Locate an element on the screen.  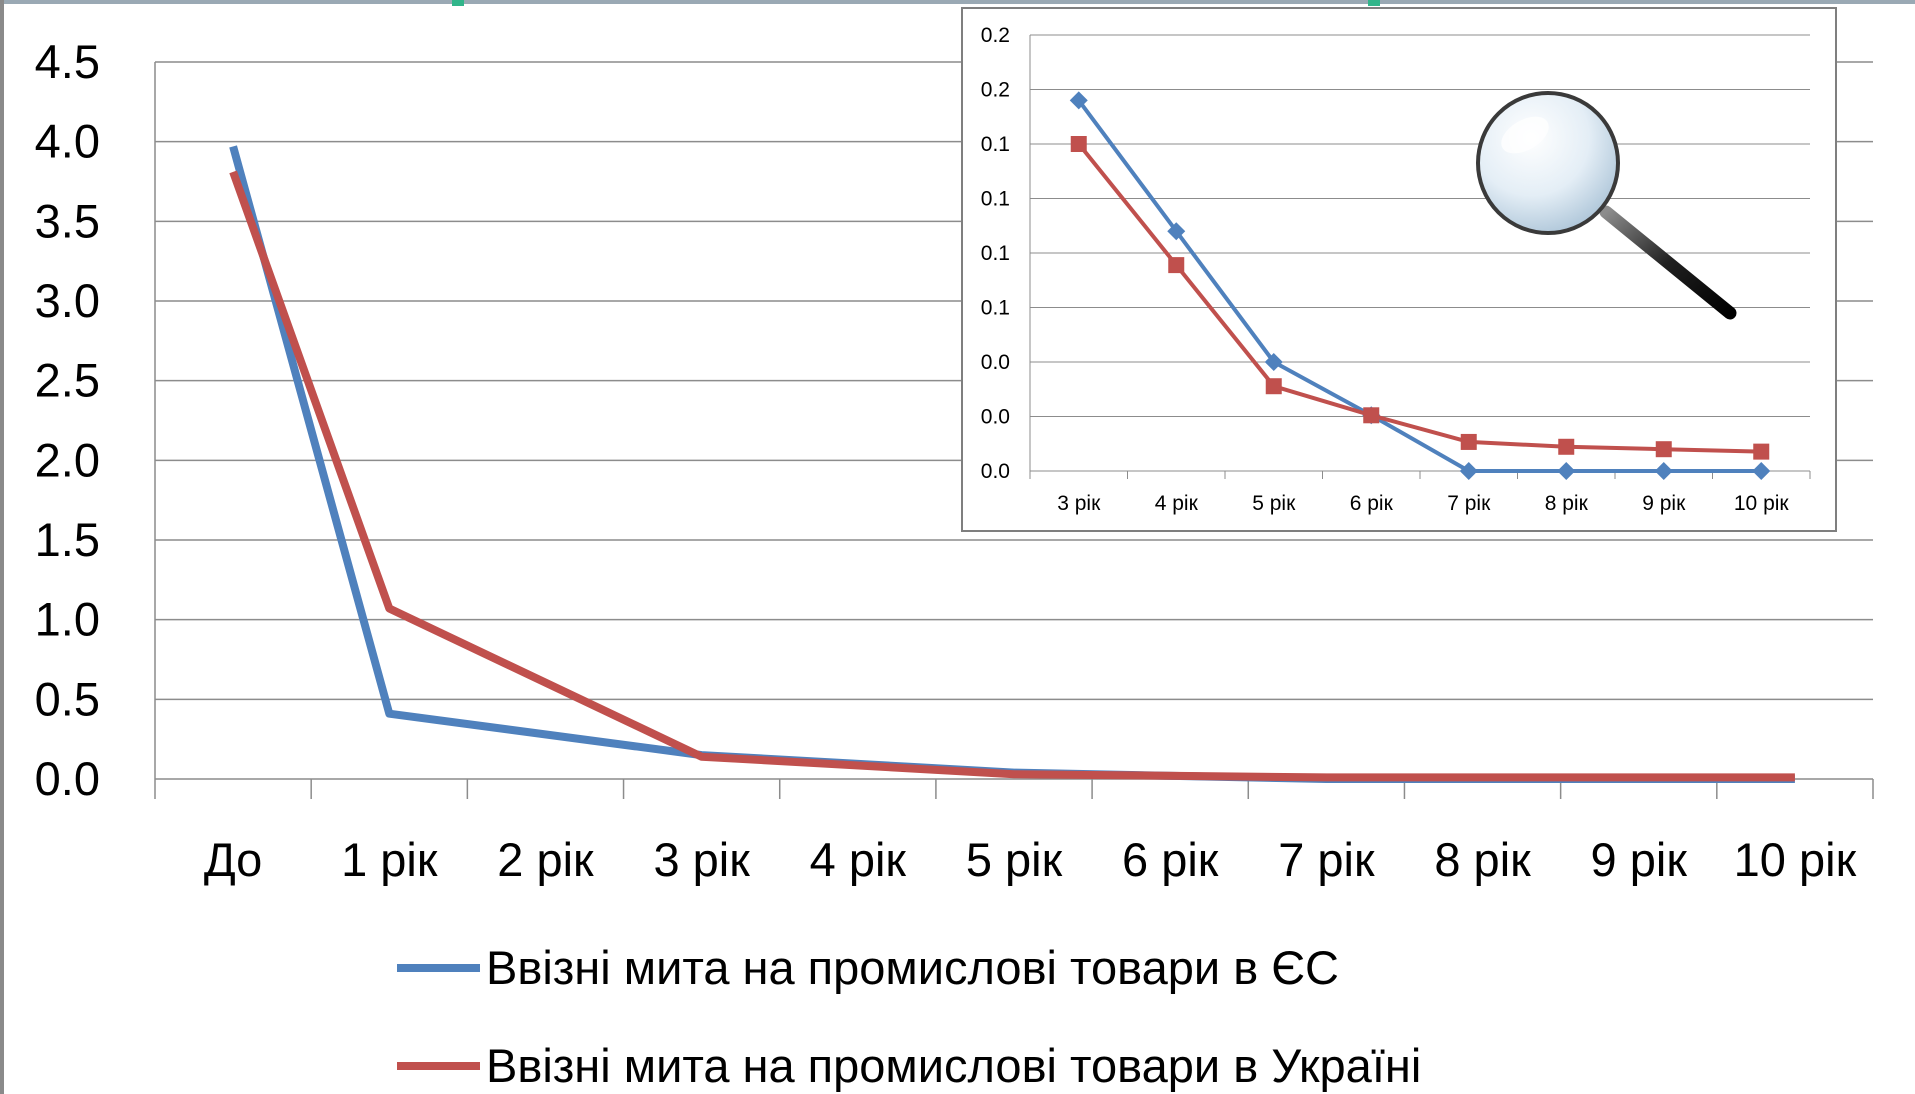
inset-gridlines is located at coordinates (1420, 225).